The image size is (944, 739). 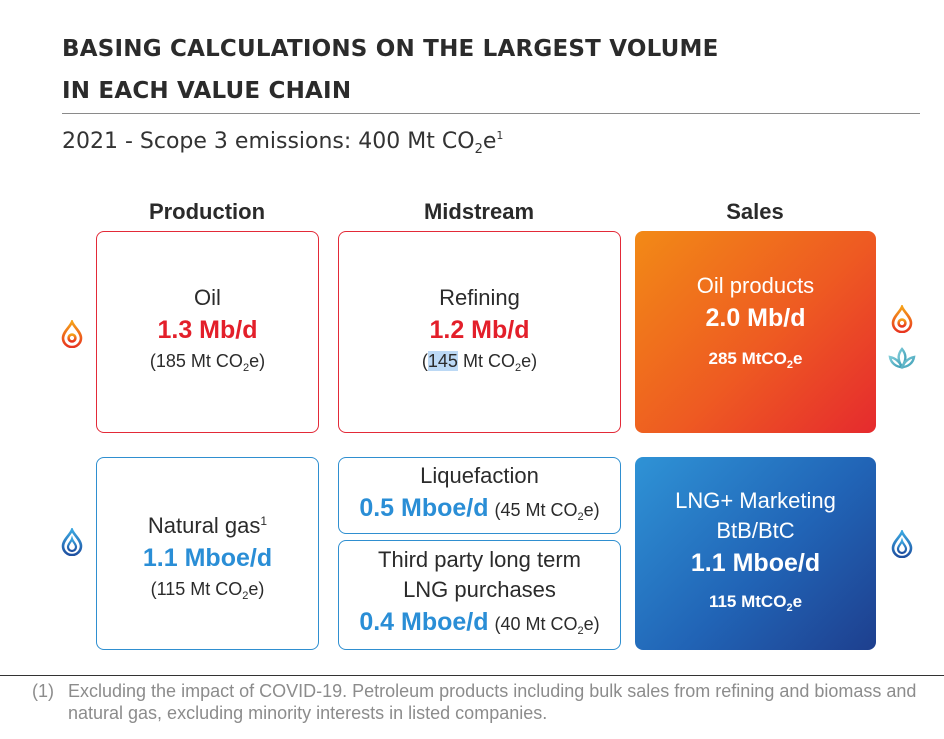 What do you see at coordinates (424, 622) in the screenshot?
I see `third-party-volume: 0.4 Mboe/d` at bounding box center [424, 622].